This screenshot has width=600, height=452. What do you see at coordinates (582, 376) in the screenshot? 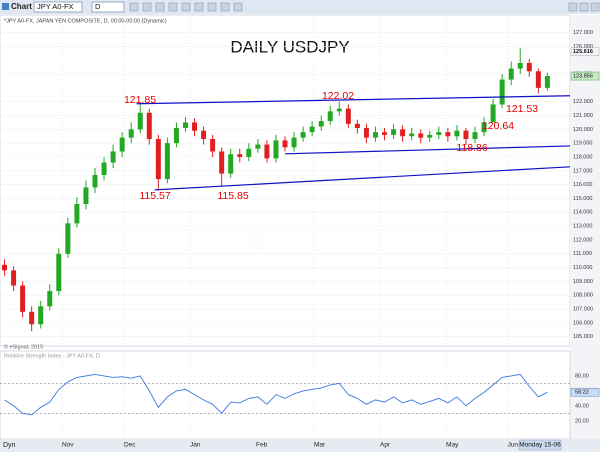
I see `y-tick-label: 80.00` at bounding box center [582, 376].